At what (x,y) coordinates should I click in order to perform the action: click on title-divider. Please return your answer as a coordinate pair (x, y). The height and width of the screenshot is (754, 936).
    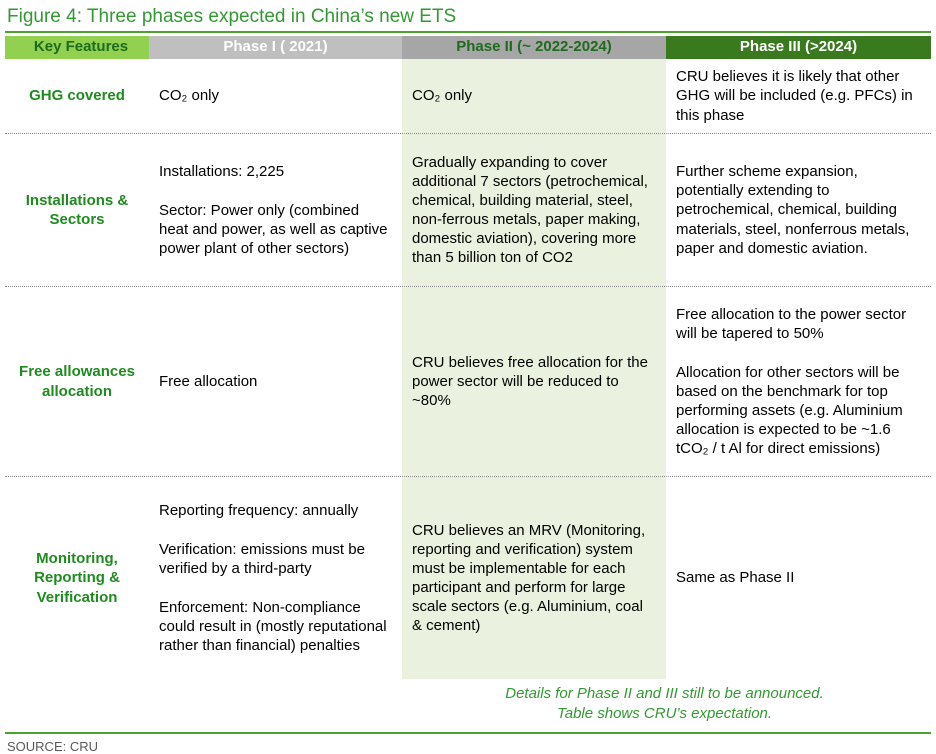
    Looking at the image, I should click on (468, 32).